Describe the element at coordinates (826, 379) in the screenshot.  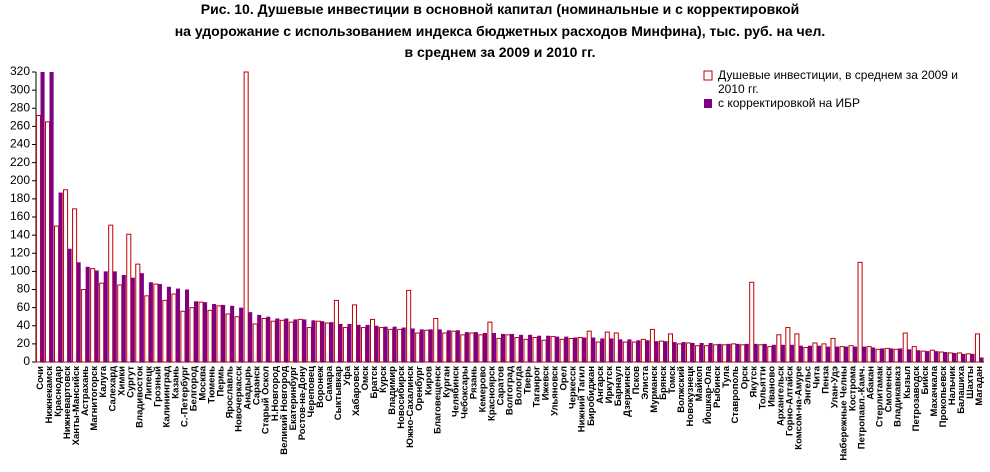
I see `x-tick-label: Пенза` at that location.